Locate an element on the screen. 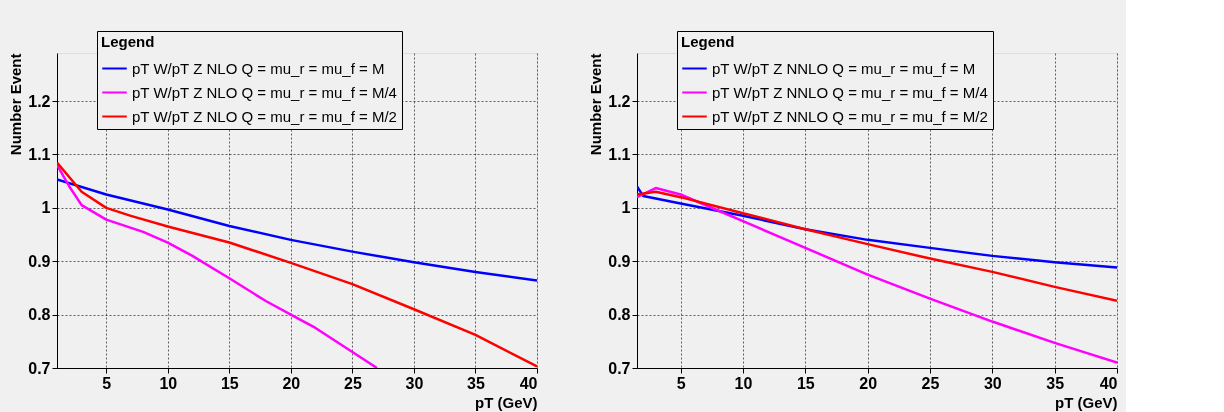  legend-label: pT W/pT Z NLO Q = mu_r = mu_f = M is located at coordinates (258, 68).